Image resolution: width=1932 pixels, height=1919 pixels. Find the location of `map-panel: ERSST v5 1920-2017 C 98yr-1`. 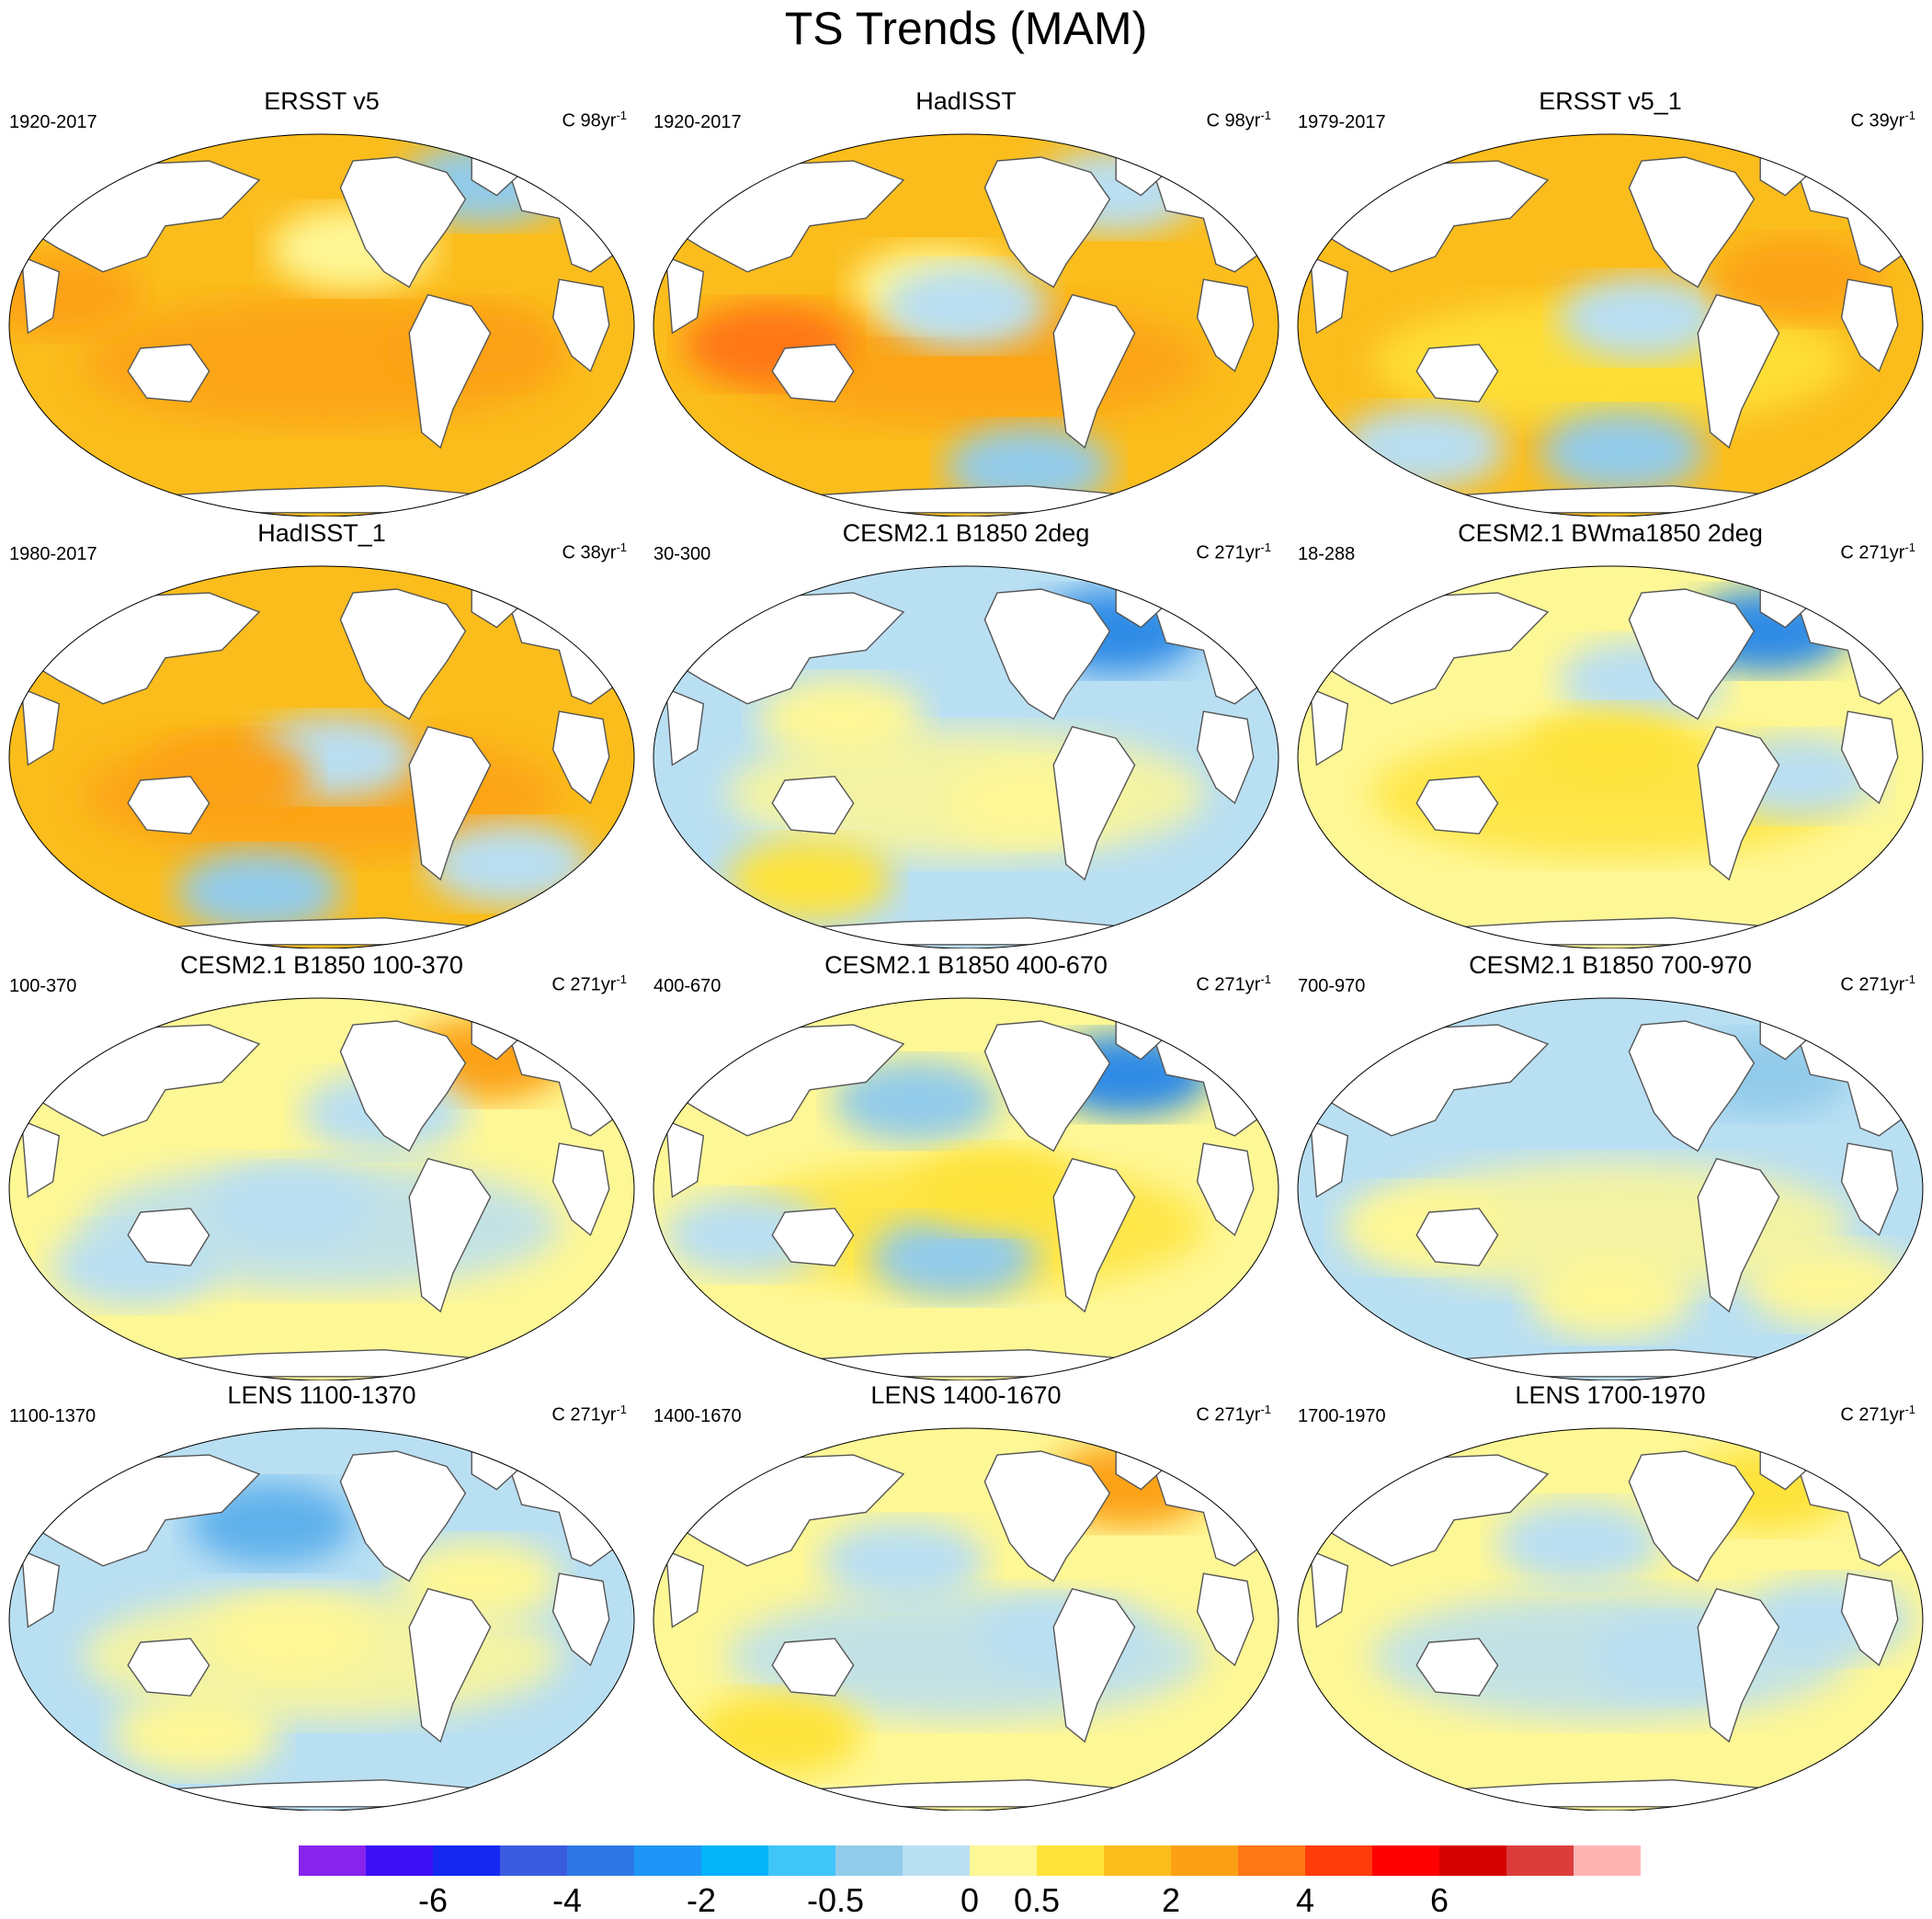

map-panel: ERSST v5 1920-2017 C 98yr-1 is located at coordinates (321, 301).